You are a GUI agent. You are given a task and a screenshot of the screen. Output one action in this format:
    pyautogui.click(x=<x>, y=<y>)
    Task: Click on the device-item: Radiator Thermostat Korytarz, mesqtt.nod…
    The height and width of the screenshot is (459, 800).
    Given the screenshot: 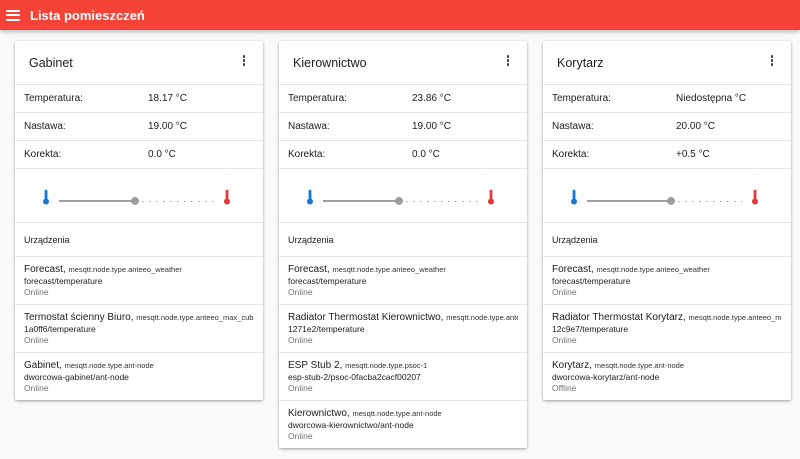 What is the action you would take?
    pyautogui.click(x=667, y=328)
    